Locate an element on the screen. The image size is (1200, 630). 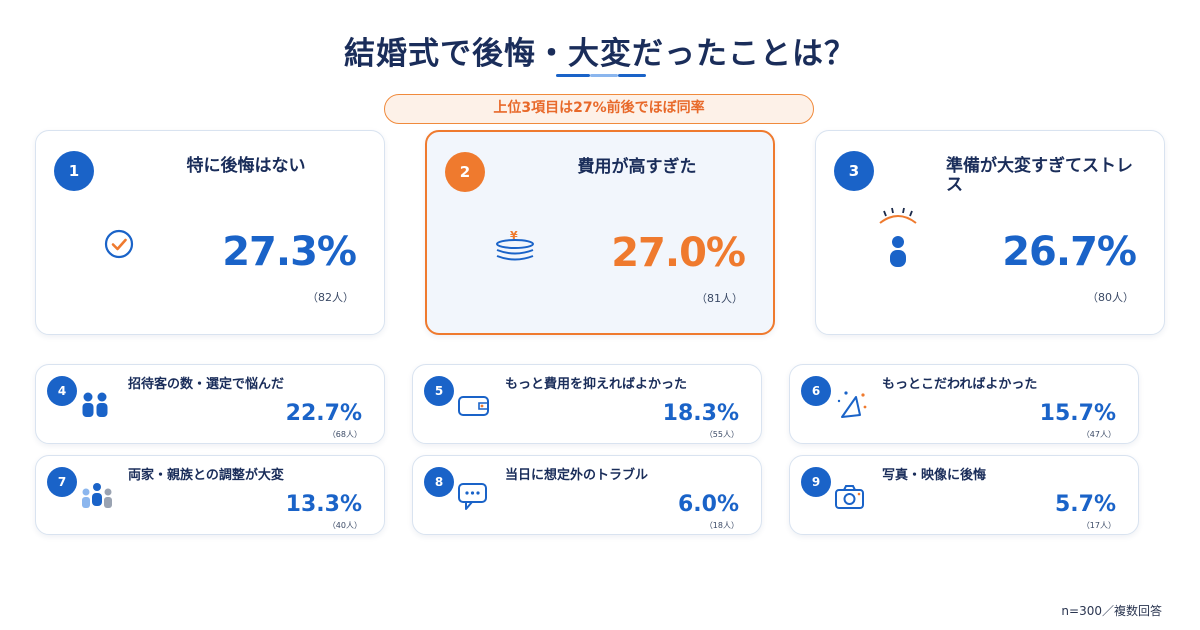
coin-stack-icon: ¥ is located at coordinates (515, 250).